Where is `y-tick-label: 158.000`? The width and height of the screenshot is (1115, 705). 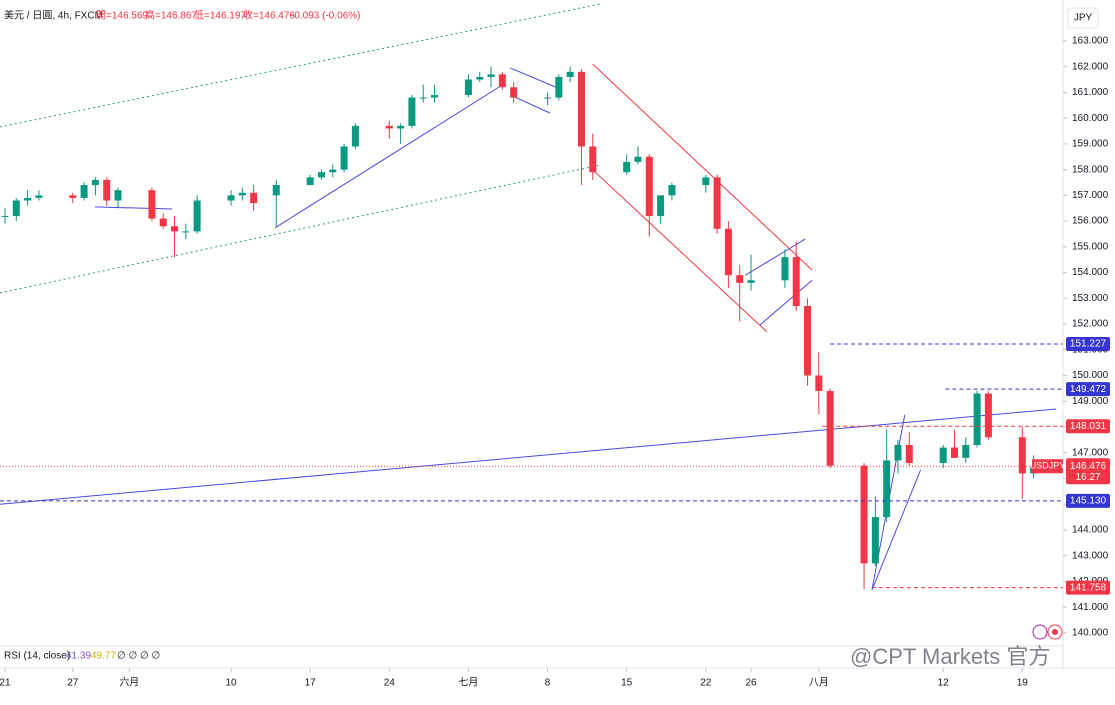 y-tick-label: 158.000 is located at coordinates (1090, 169).